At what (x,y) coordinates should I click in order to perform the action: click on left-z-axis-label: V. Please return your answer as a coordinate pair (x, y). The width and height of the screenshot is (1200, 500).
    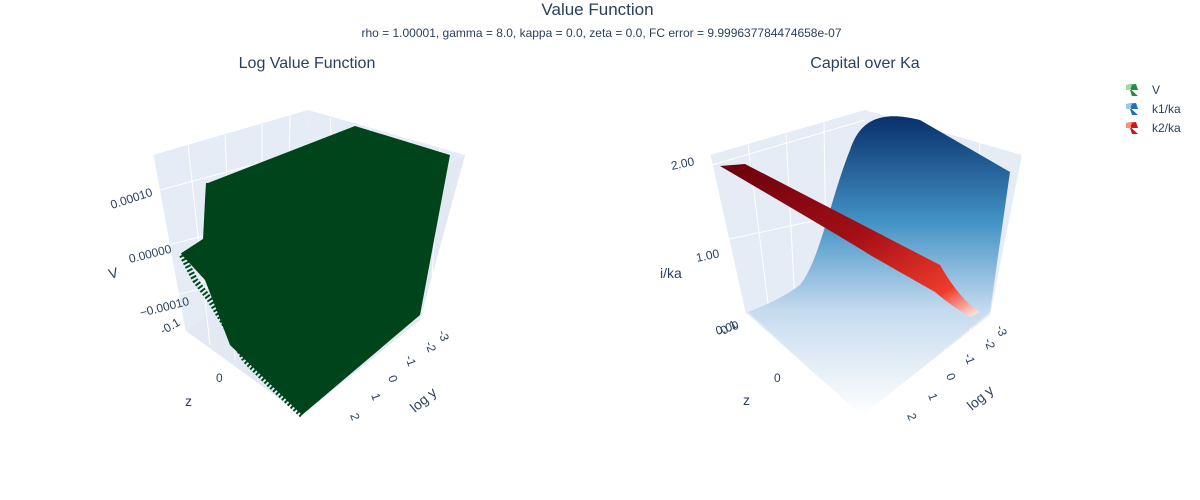
    Looking at the image, I should click on (114, 273).